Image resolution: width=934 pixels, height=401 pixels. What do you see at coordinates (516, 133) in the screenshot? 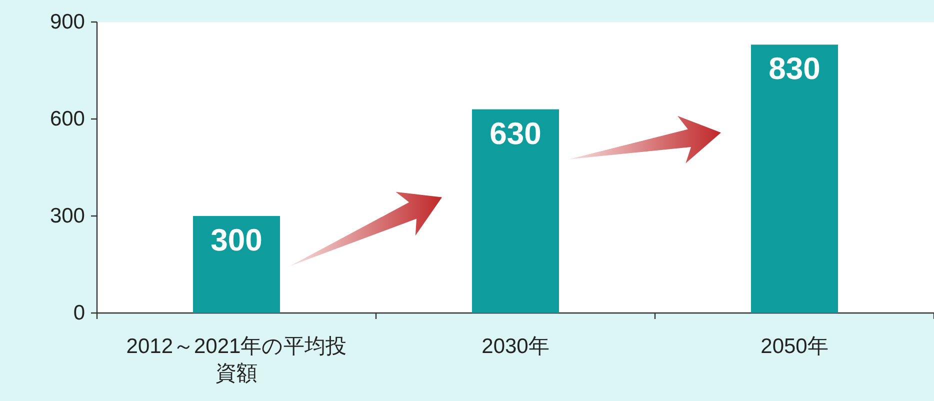
I see `data-label: 630` at bounding box center [516, 133].